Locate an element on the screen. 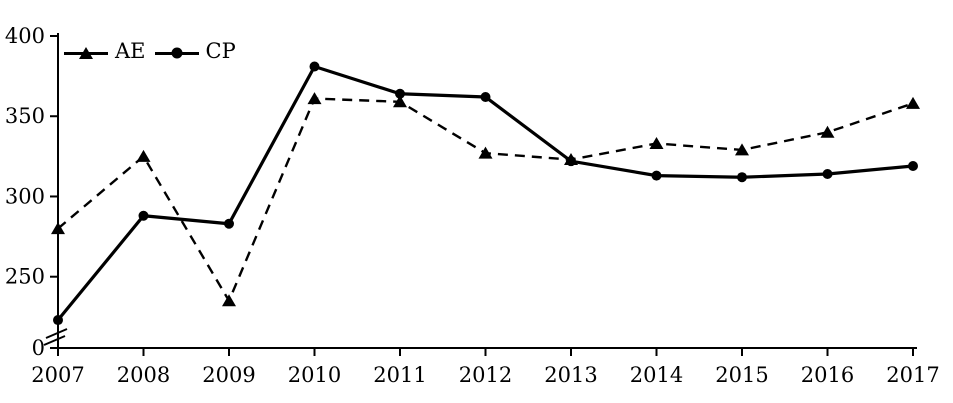 The width and height of the screenshot is (953, 403). chart-legend: AE CP is located at coordinates (150, 52).